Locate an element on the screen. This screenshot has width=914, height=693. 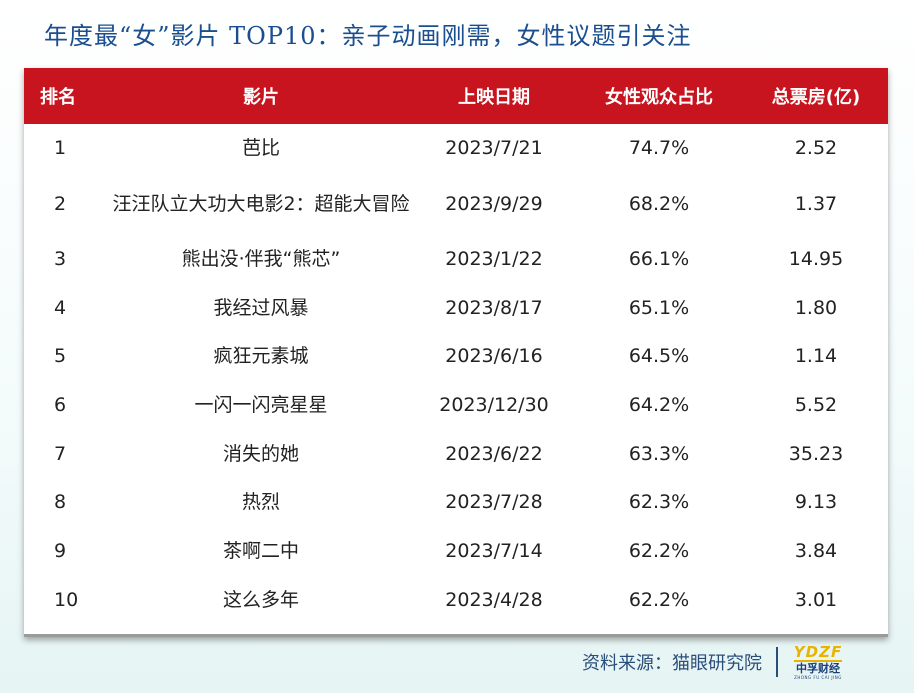
footer-divider is located at coordinates (777, 662).